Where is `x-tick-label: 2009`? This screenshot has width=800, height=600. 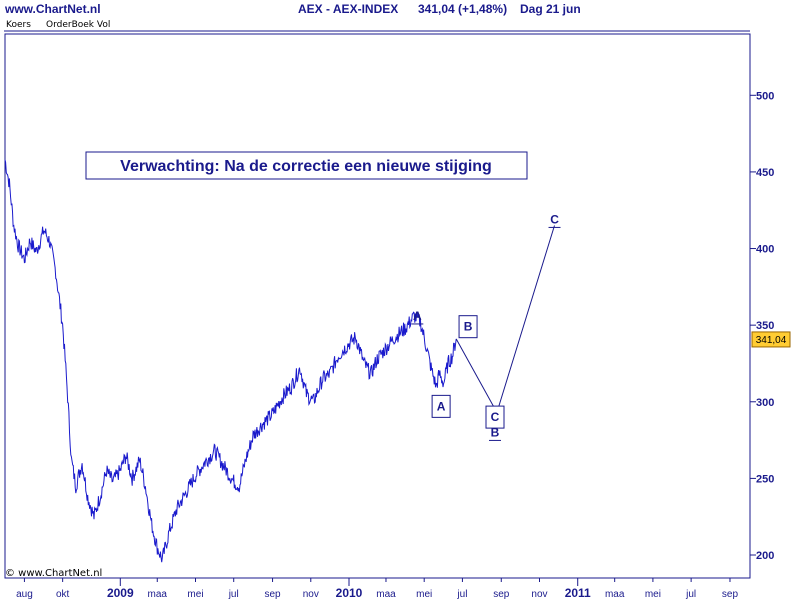 x-tick-label: 2009 is located at coordinates (120, 593).